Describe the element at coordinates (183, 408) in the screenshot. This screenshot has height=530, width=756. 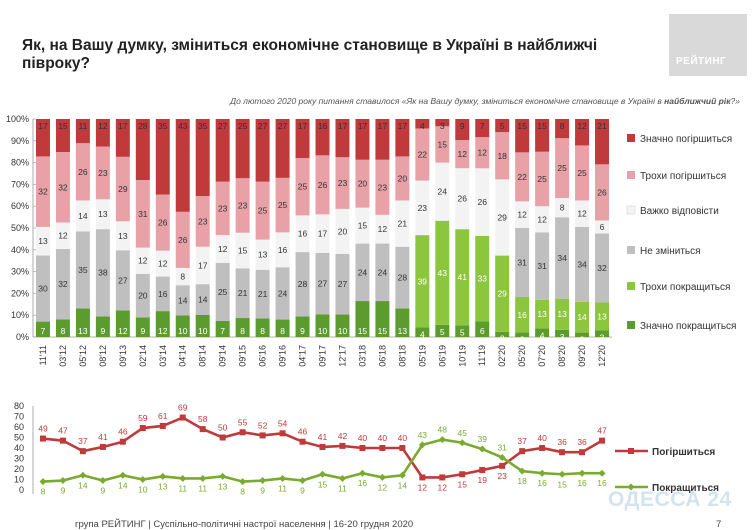
I see `line-value-label: 69` at that location.